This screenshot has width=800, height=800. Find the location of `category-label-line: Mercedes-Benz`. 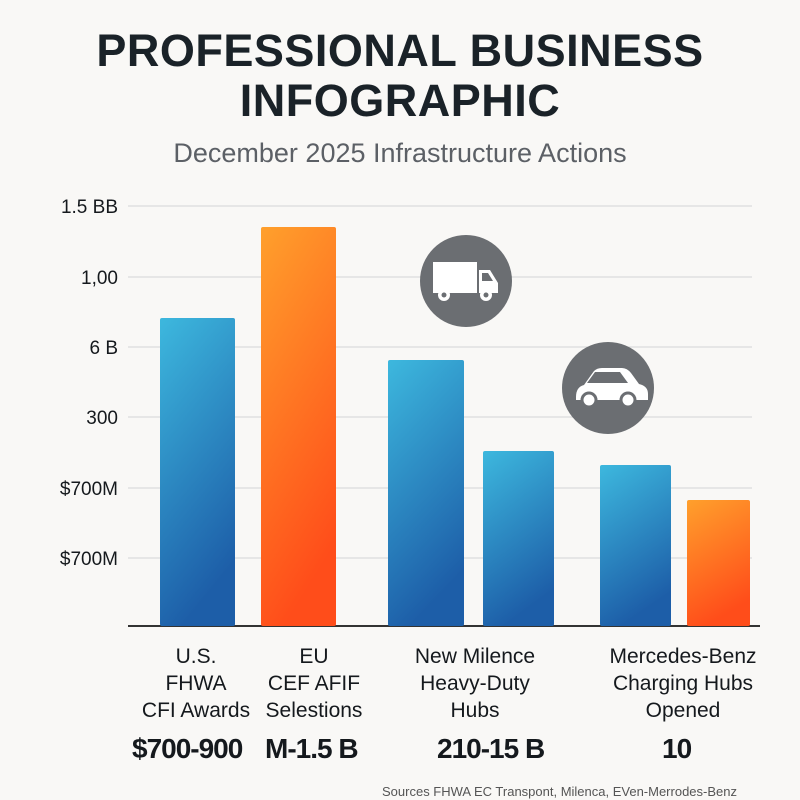

category-label-line: Mercedes-Benz is located at coordinates (683, 656).